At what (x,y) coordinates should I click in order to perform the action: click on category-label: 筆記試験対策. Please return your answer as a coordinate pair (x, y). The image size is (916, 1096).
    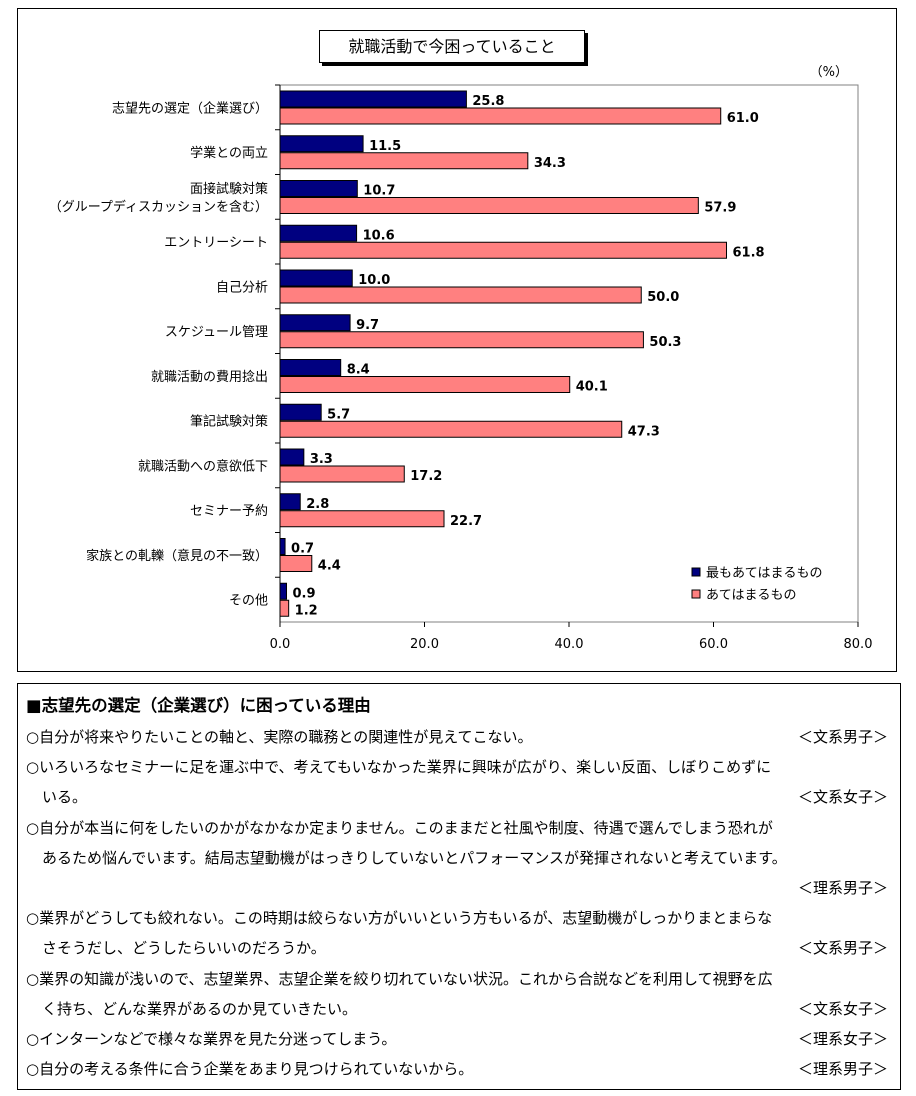
    Looking at the image, I should click on (229, 422).